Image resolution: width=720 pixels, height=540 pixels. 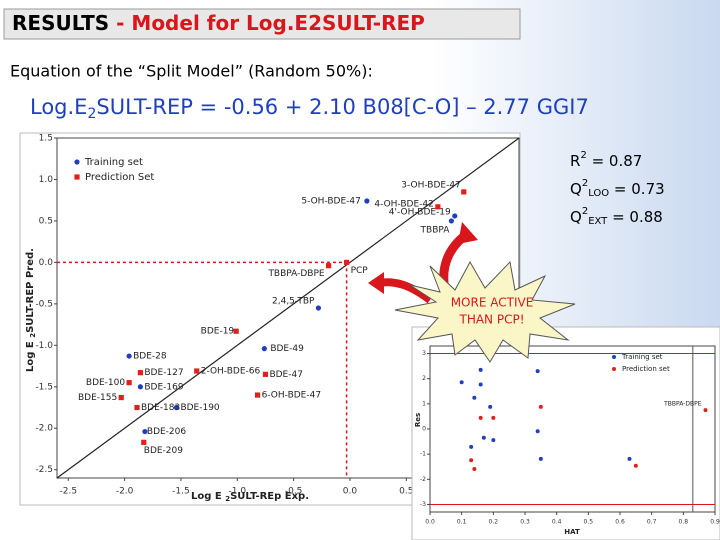 What do you see at coordinates (60, 23) in the screenshot?
I see `title-lead: RESULTS` at bounding box center [60, 23].